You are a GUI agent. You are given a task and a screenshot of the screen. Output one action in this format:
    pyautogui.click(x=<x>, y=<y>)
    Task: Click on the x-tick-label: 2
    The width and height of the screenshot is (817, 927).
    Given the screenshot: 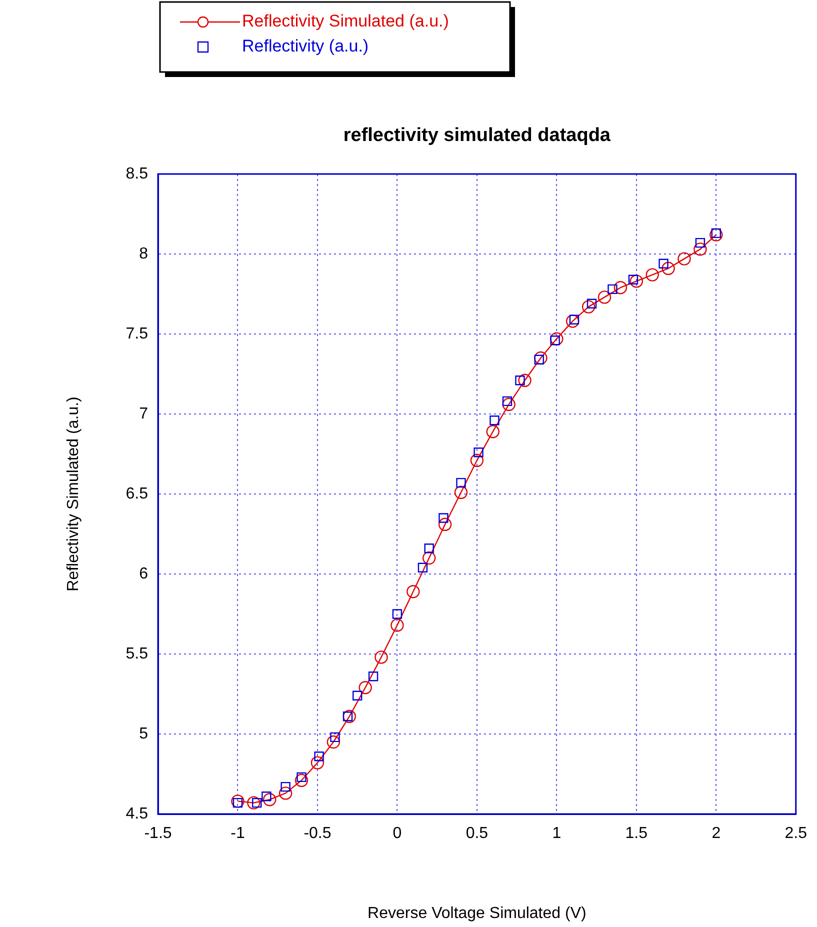 What is the action you would take?
    pyautogui.click(x=716, y=833)
    